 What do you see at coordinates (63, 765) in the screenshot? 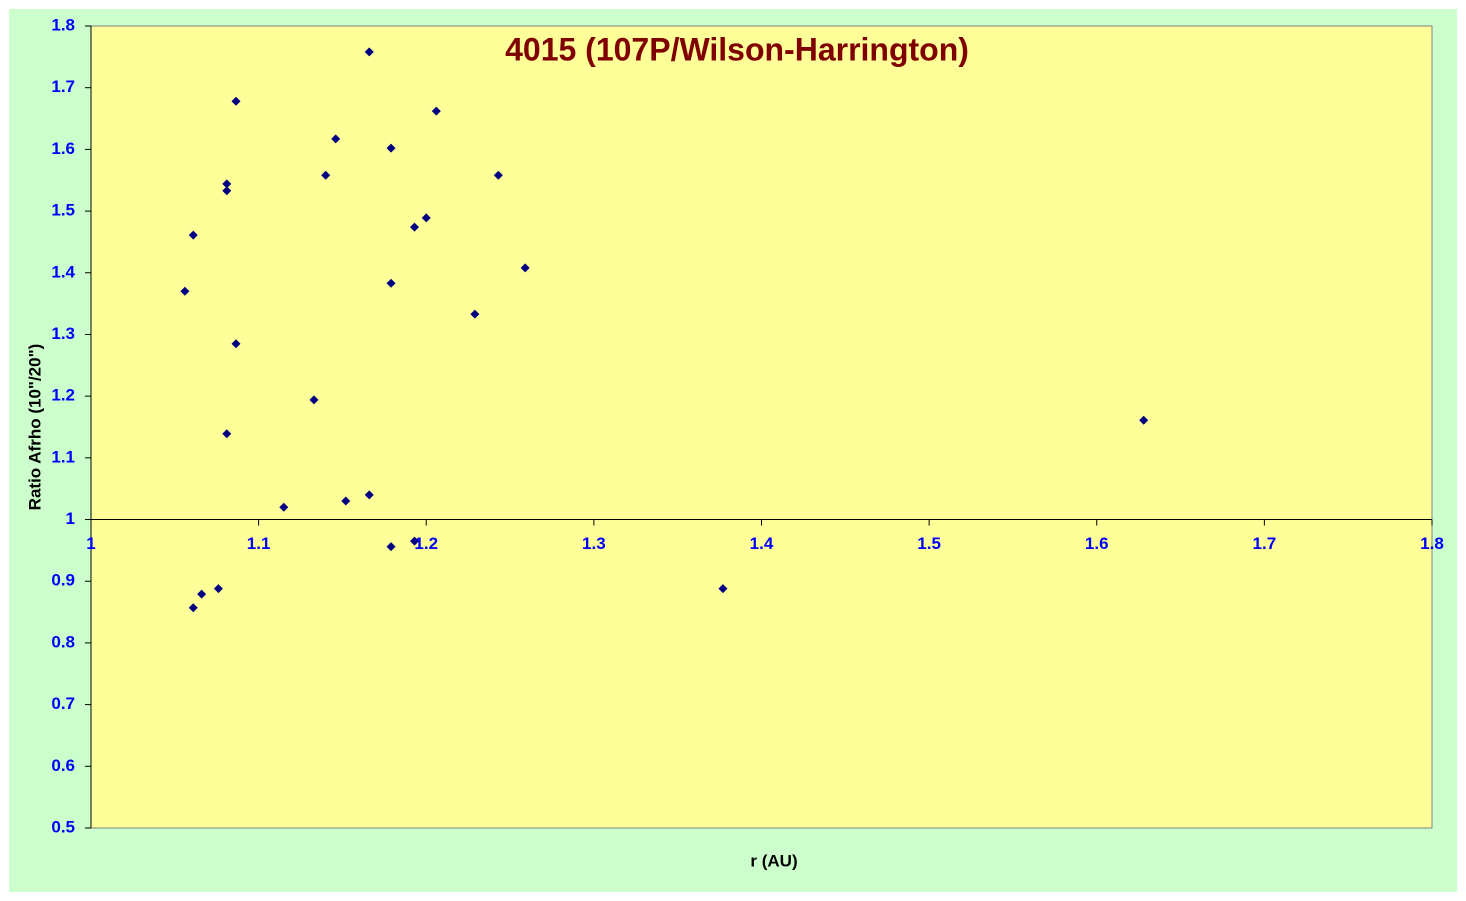
I see `y-tick-label: 0.6` at bounding box center [63, 765].